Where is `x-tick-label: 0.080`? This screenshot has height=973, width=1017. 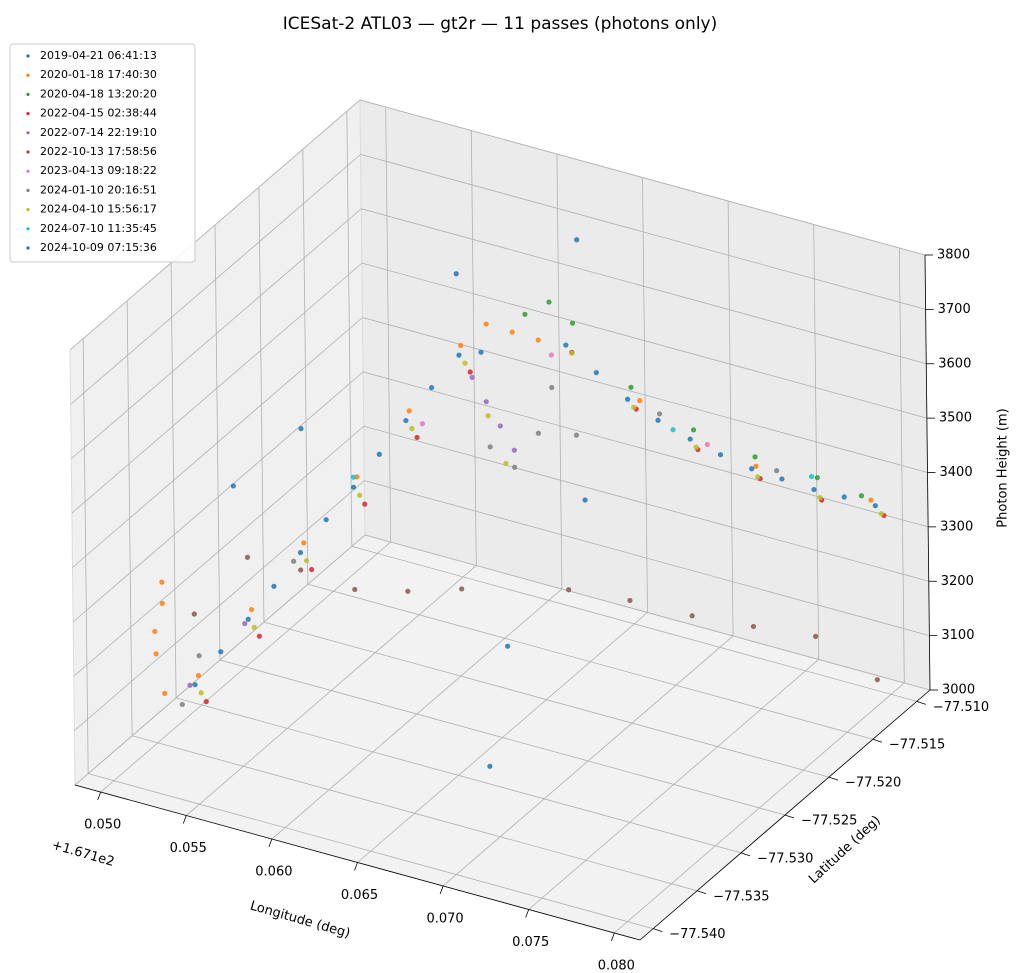
x-tick-label: 0.080 is located at coordinates (616, 965).